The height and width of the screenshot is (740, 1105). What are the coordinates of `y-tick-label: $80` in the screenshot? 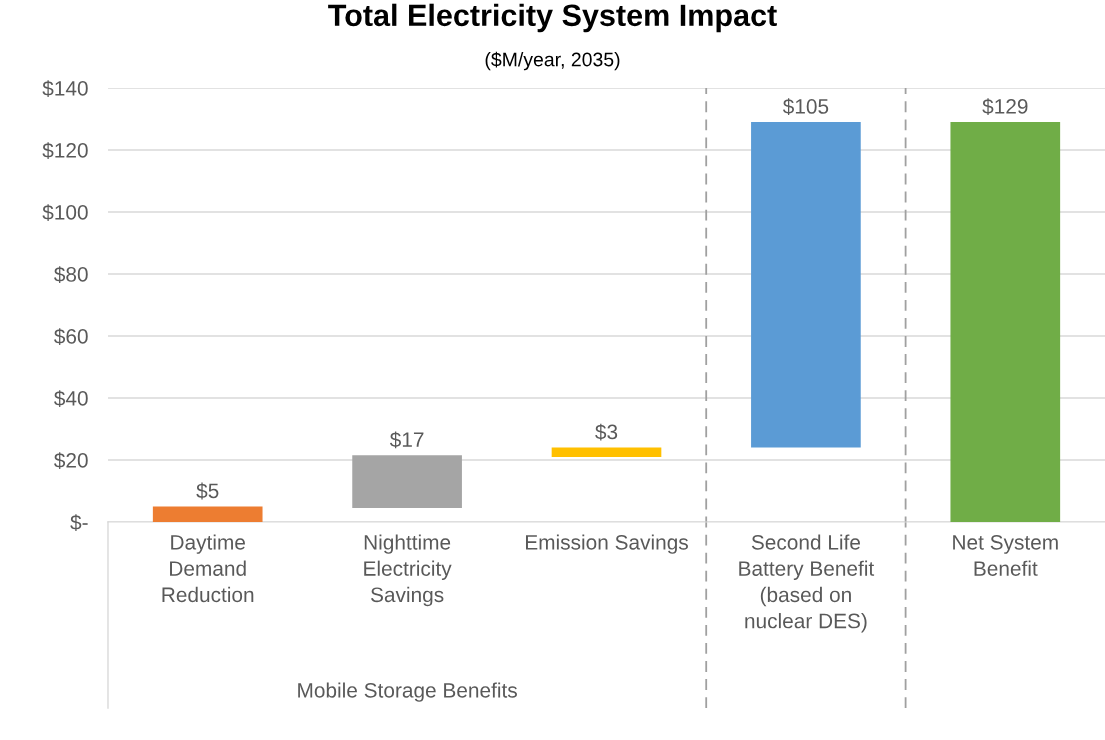 It's located at (71, 274).